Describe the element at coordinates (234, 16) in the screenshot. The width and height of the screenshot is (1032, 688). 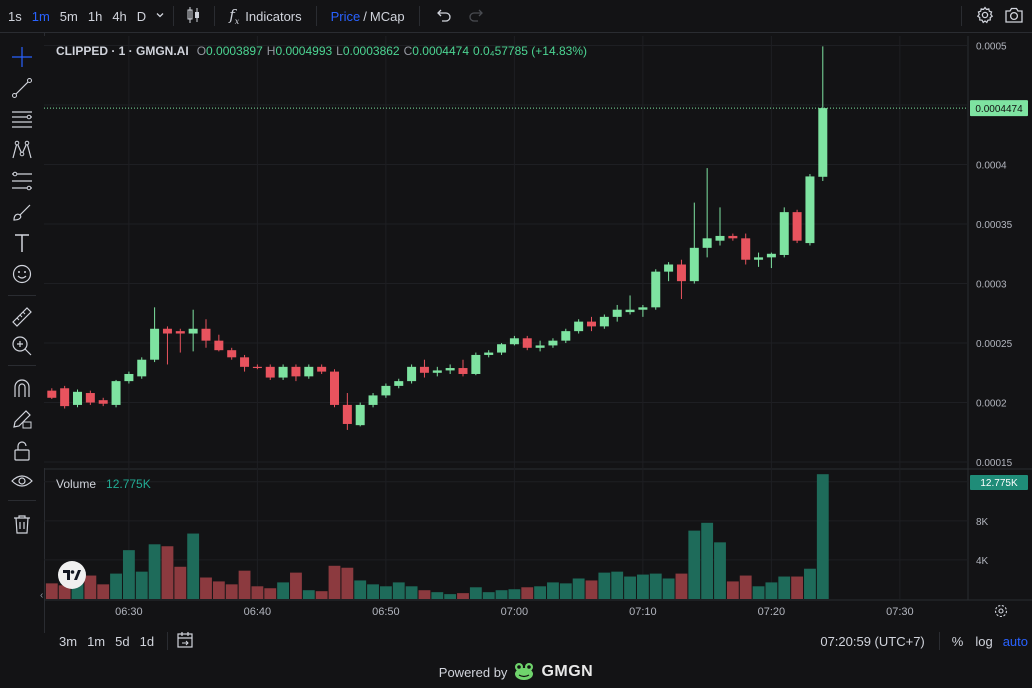
I see `function-icon: fx` at that location.